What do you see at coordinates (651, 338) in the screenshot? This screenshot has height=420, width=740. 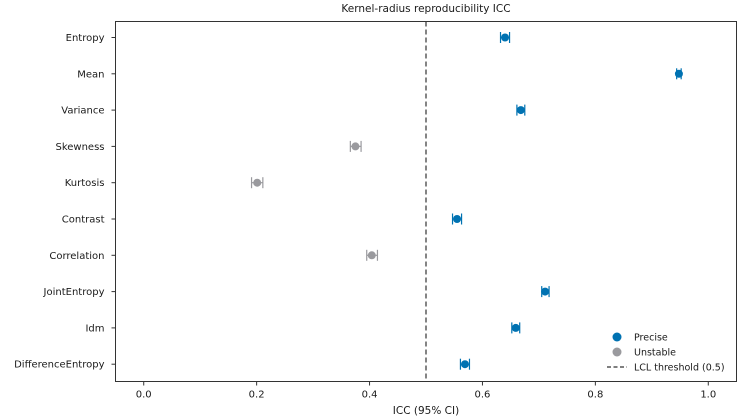 I see `legend-label: Precise` at bounding box center [651, 338].